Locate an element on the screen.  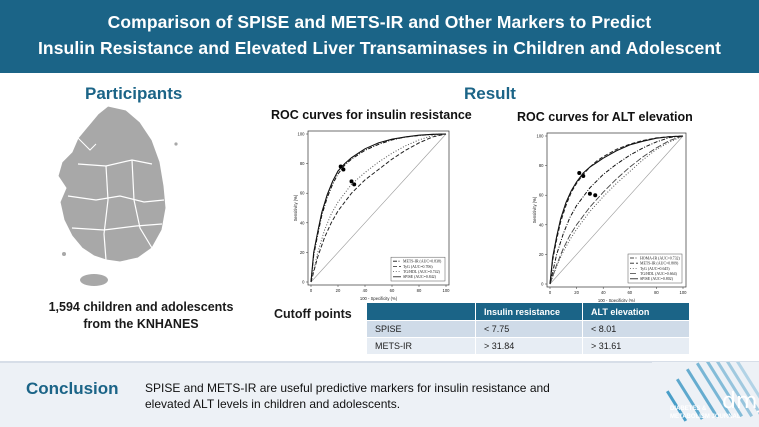
table-row: SPISE < 7.75 < 8.01 is located at coordinates (528, 329).